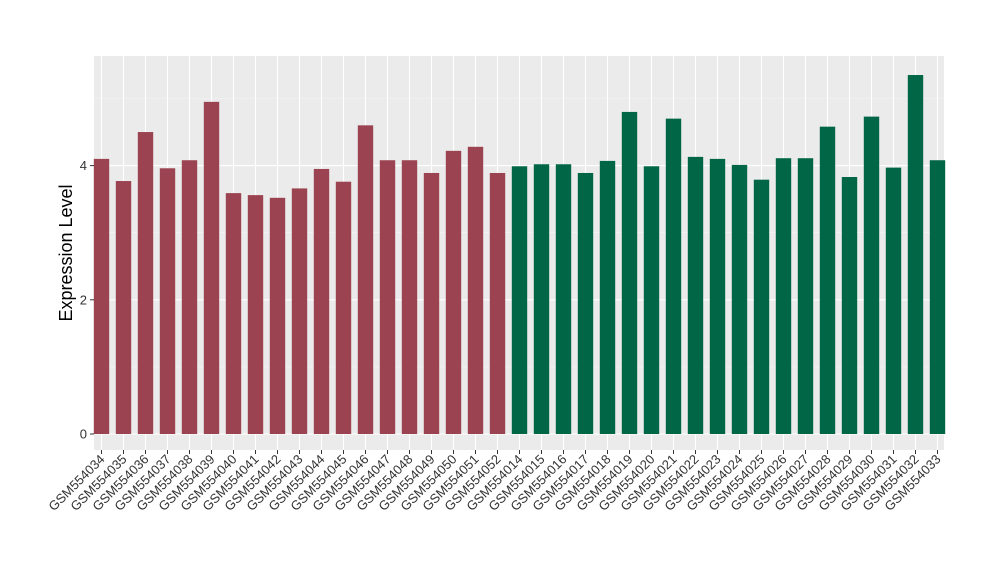  I want to click on bar-GSM554048, so click(409, 297).